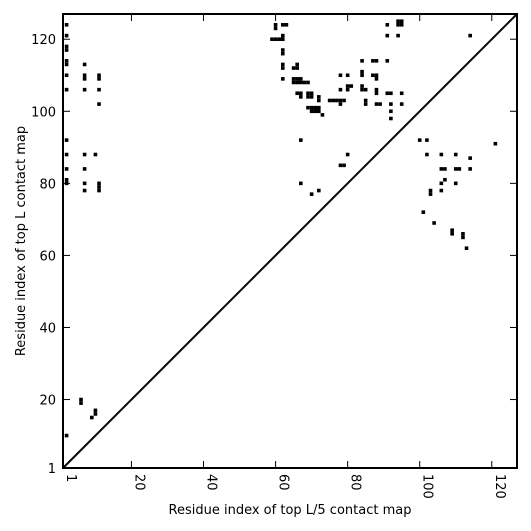 Image resolution: width=531 pixels, height=531 pixels. What do you see at coordinates (70, 478) in the screenshot?
I see `x-tick-label: 1` at bounding box center [70, 478].